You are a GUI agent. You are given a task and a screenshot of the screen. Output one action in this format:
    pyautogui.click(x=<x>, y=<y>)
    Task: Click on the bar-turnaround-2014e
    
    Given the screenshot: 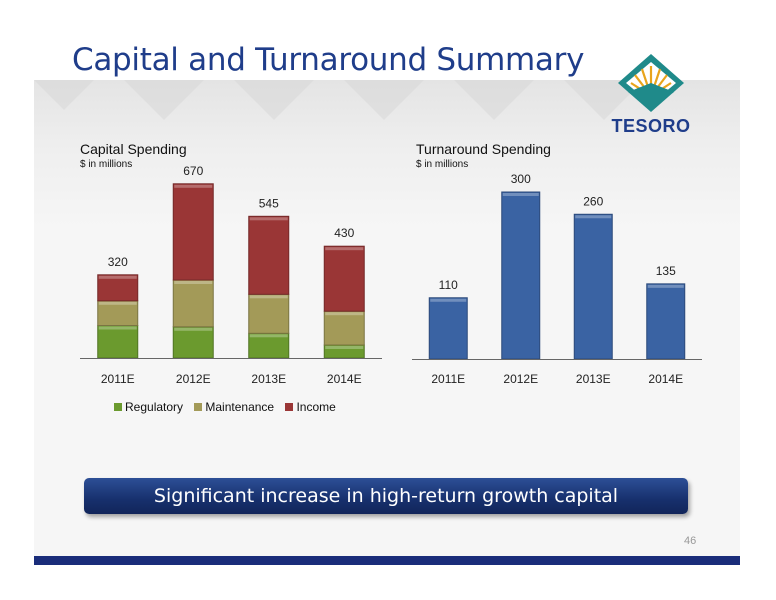 What is the action you would take?
    pyautogui.click(x=666, y=321)
    